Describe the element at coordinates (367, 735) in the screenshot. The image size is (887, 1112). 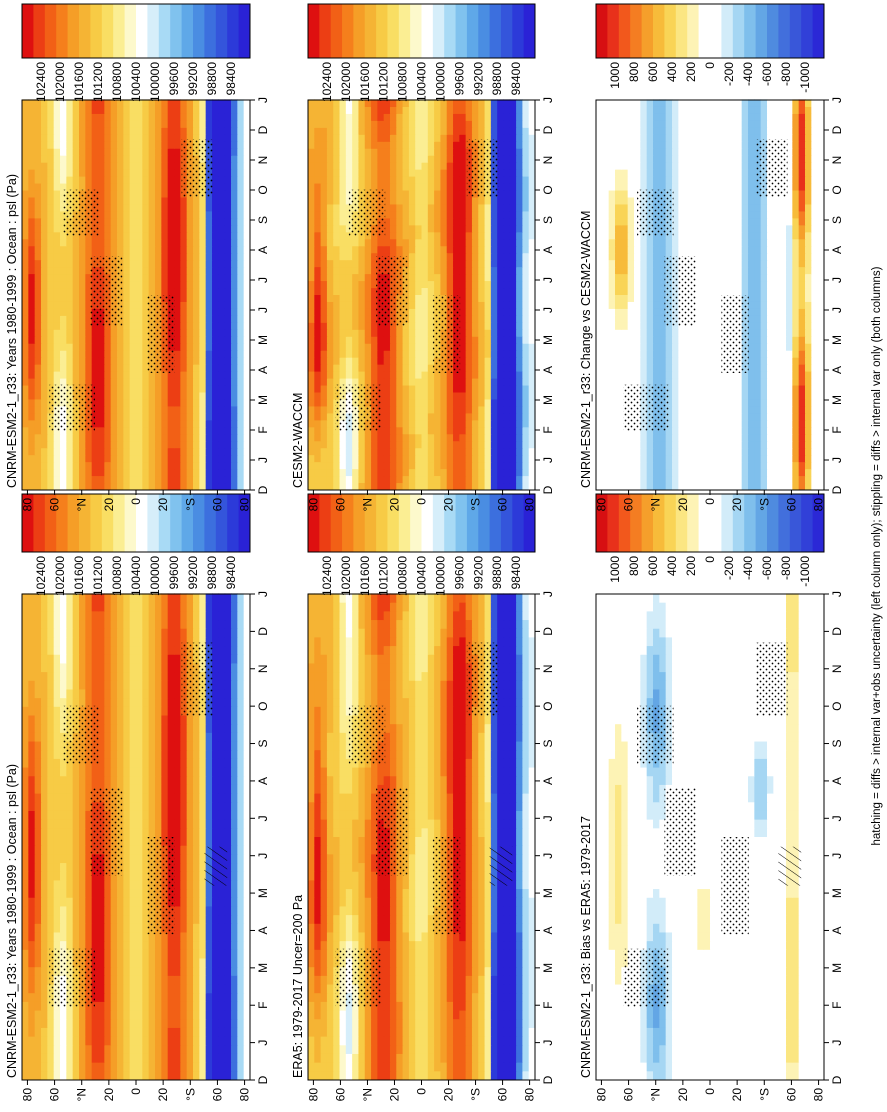
I see `stipple-region` at that location.